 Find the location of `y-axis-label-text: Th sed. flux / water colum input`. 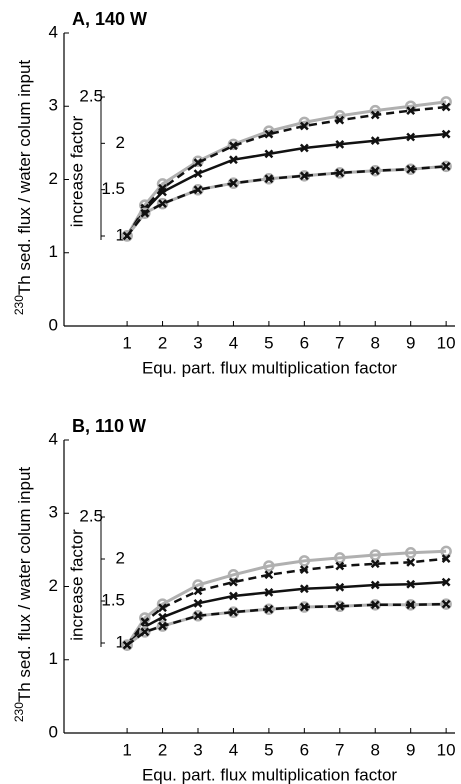

y-axis-label-text: Th sed. flux / water colum input is located at coordinates (24, 585).